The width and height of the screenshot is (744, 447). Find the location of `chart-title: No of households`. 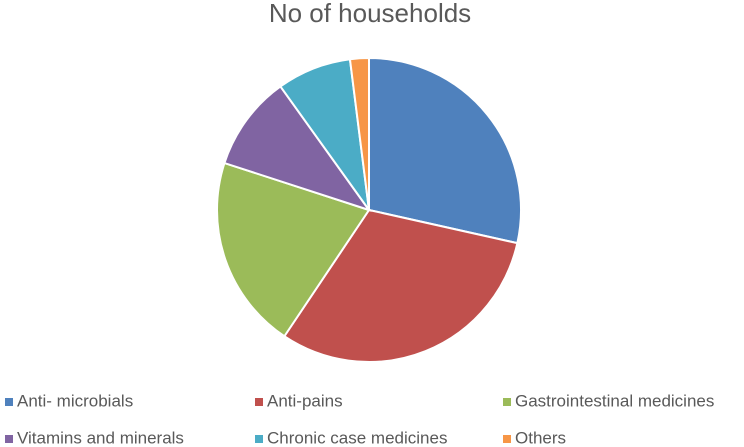

chart-title: No of households is located at coordinates (370, 14).